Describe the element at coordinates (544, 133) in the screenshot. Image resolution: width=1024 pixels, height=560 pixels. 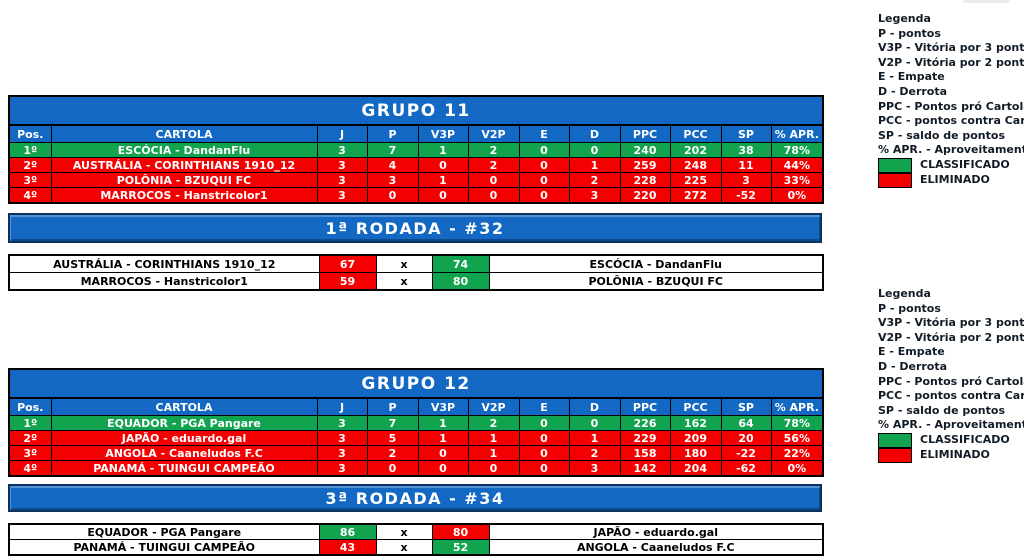
I see `col-header-e: E` at that location.